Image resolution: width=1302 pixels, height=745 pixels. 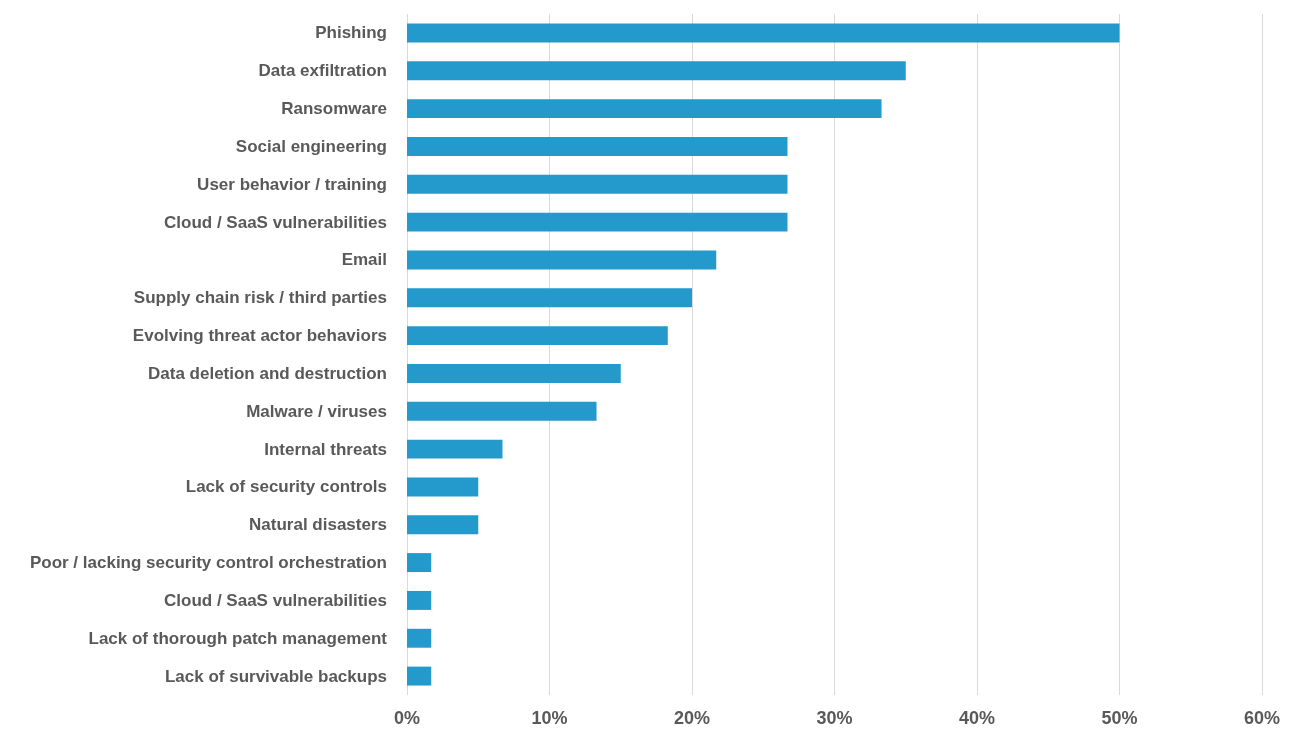 What do you see at coordinates (267, 373) in the screenshot?
I see `y-tick-label: Data deletion and destruction` at bounding box center [267, 373].